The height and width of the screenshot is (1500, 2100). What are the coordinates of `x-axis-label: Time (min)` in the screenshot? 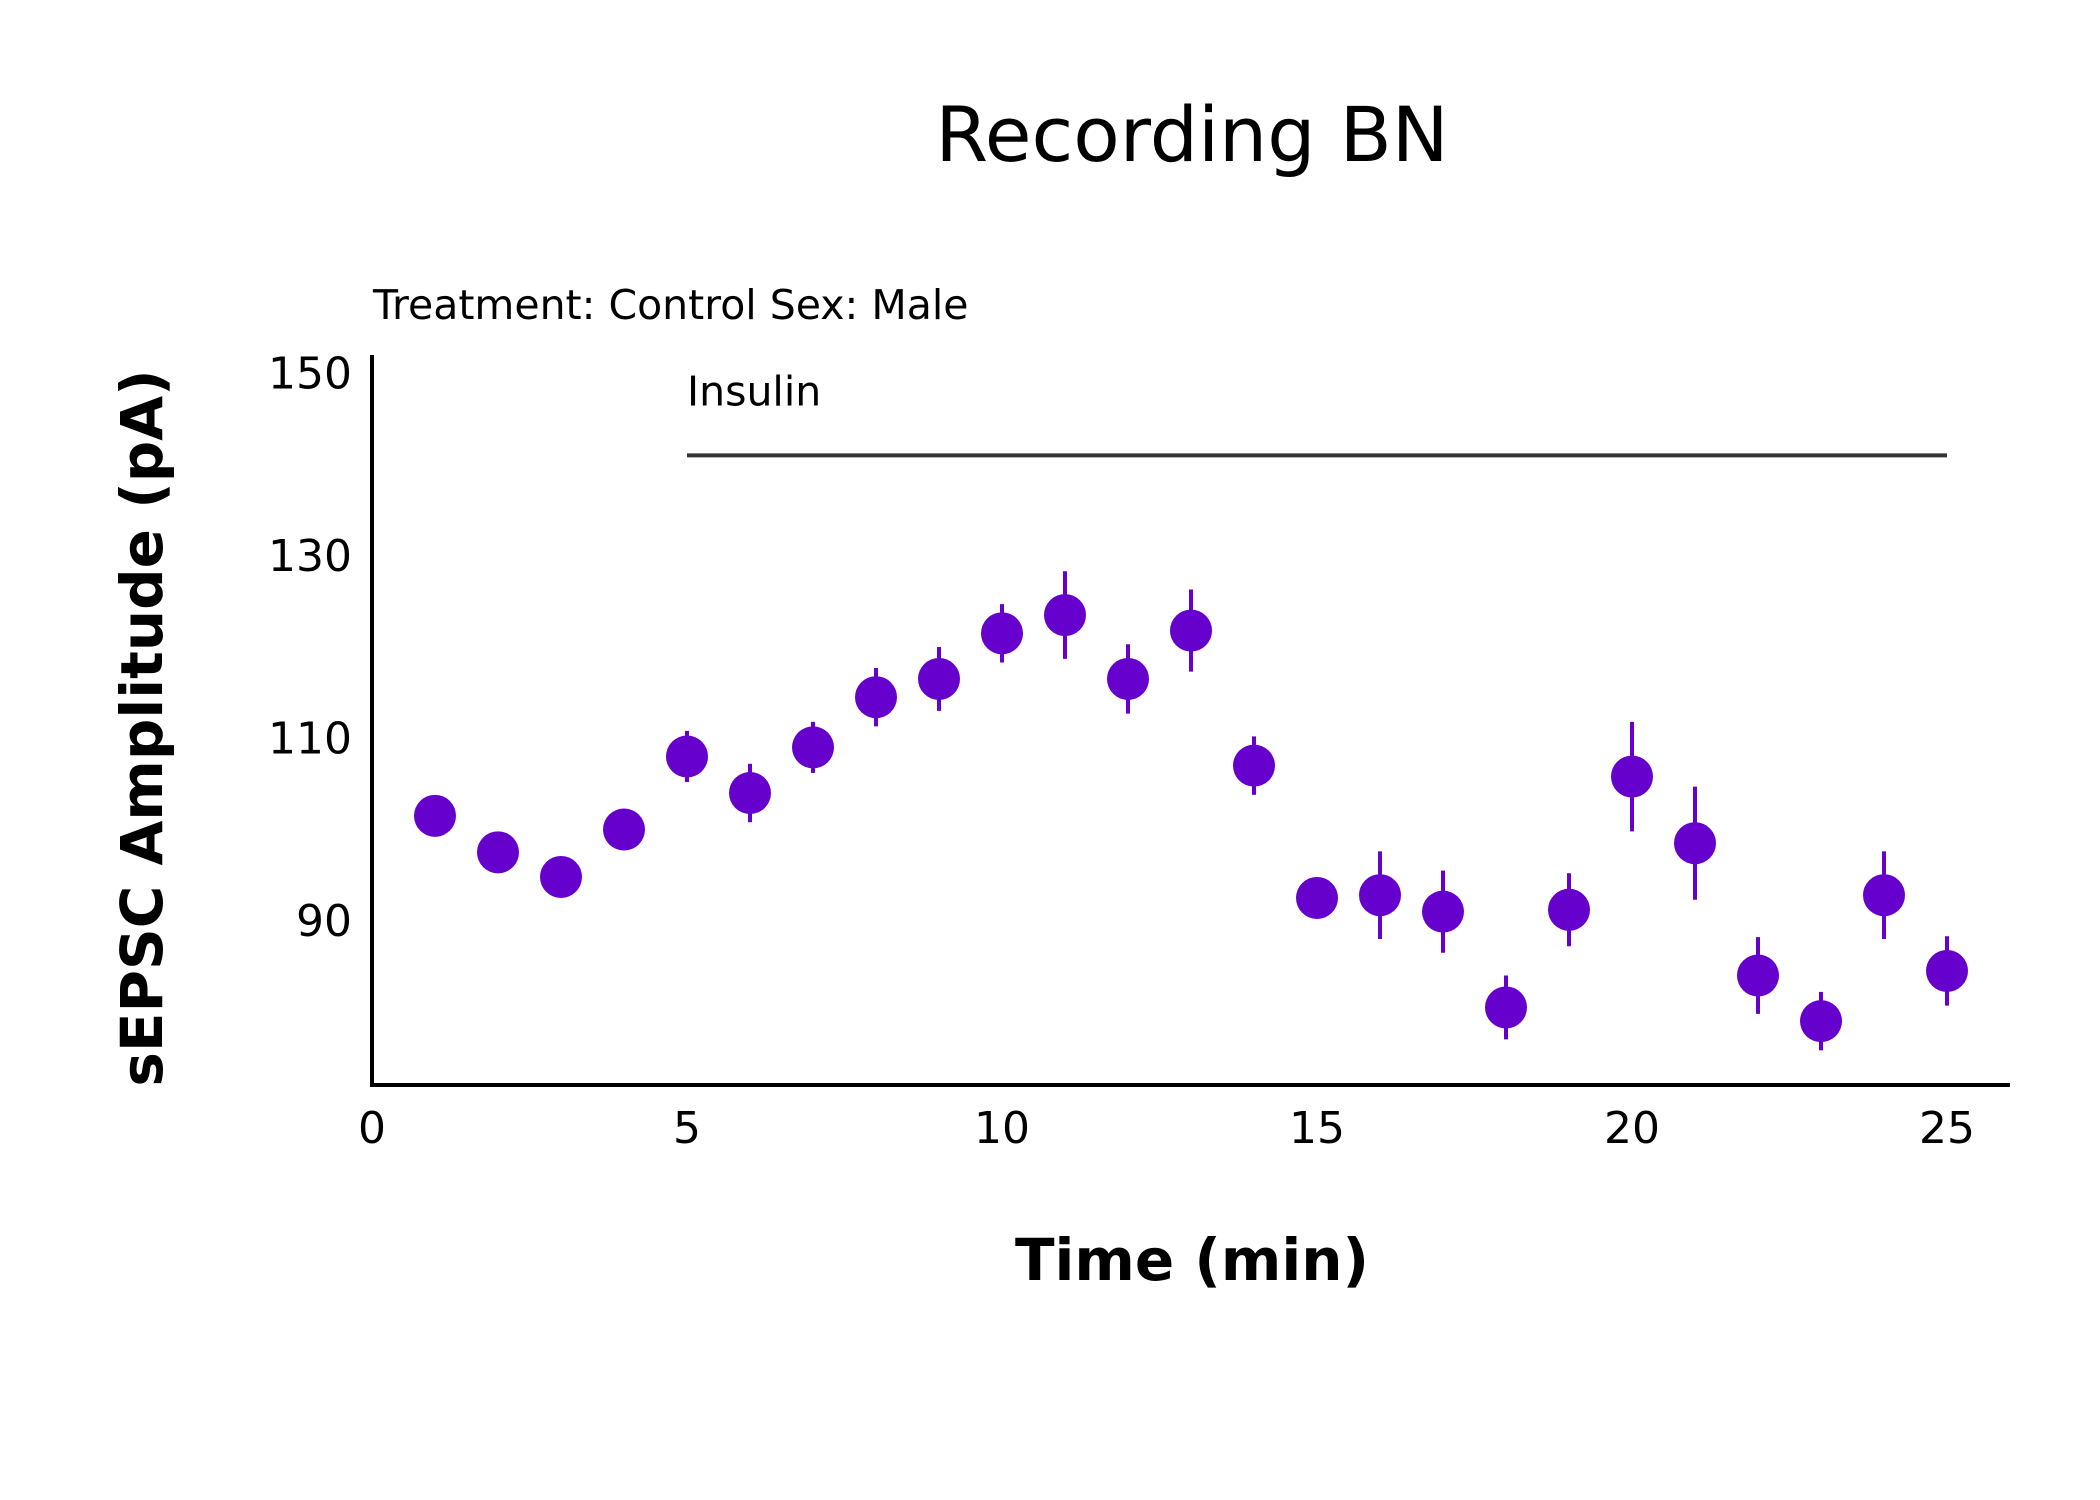 It's located at (1192, 1260).